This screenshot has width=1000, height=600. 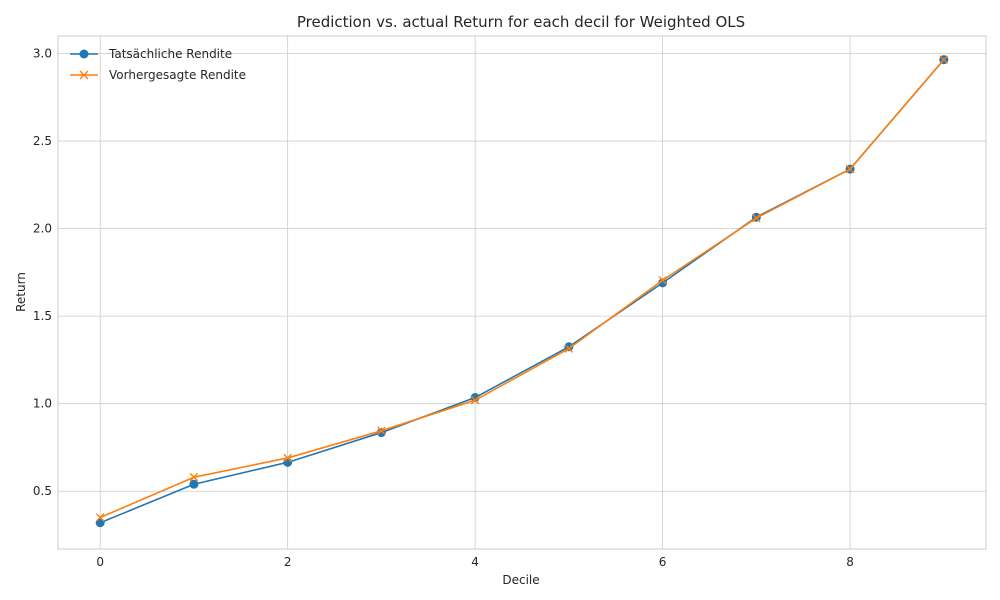 What do you see at coordinates (42, 54) in the screenshot?
I see `y-tick-label: 3.0` at bounding box center [42, 54].